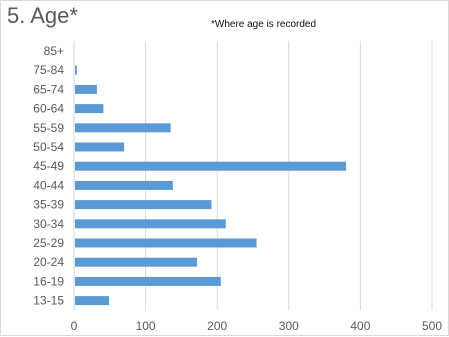  I want to click on y-tick-label: 65-74, so click(48, 89).